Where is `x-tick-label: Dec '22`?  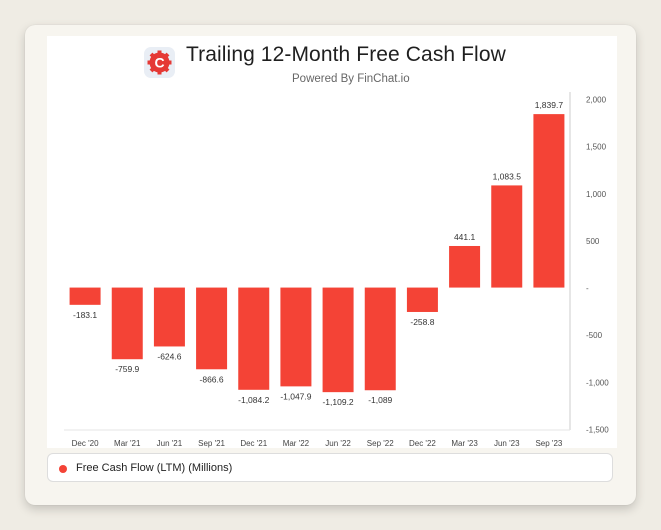 x-tick-label: Dec '22 is located at coordinates (422, 443).